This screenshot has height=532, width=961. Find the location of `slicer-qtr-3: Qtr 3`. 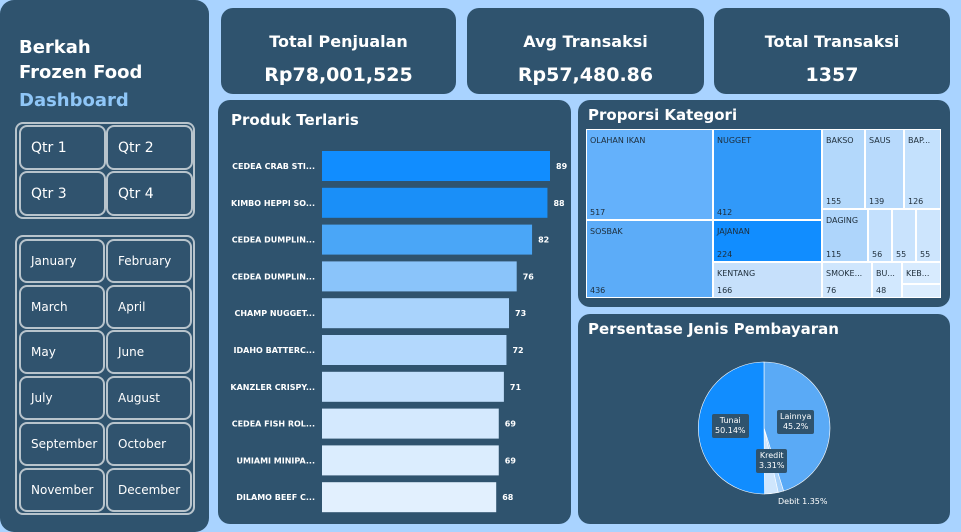

slicer-qtr-3: Qtr 3 is located at coordinates (62, 193).